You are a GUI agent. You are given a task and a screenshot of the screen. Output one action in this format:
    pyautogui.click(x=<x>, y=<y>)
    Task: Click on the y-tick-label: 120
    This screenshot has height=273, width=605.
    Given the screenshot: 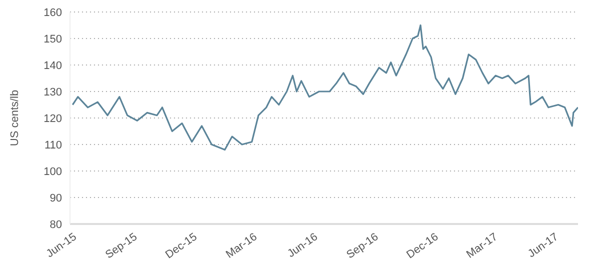 What is the action you would take?
    pyautogui.click(x=53, y=118)
    